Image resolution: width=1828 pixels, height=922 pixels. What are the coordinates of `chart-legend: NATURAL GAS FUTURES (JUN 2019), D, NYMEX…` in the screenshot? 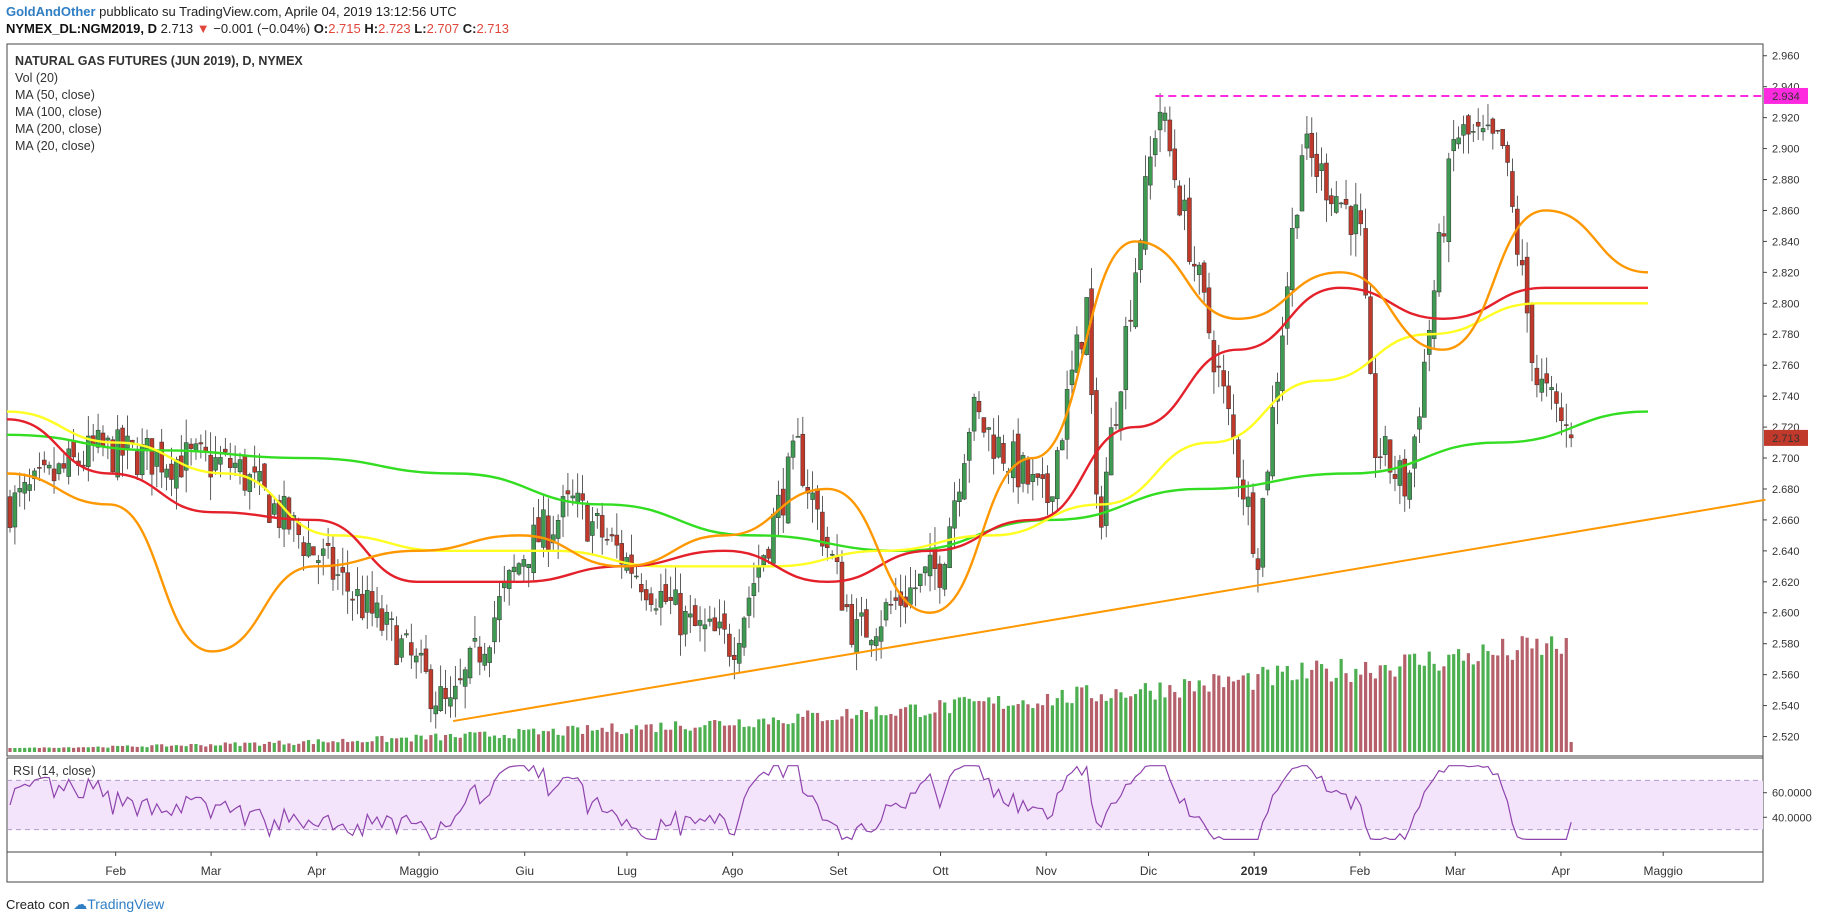 It's located at (159, 104).